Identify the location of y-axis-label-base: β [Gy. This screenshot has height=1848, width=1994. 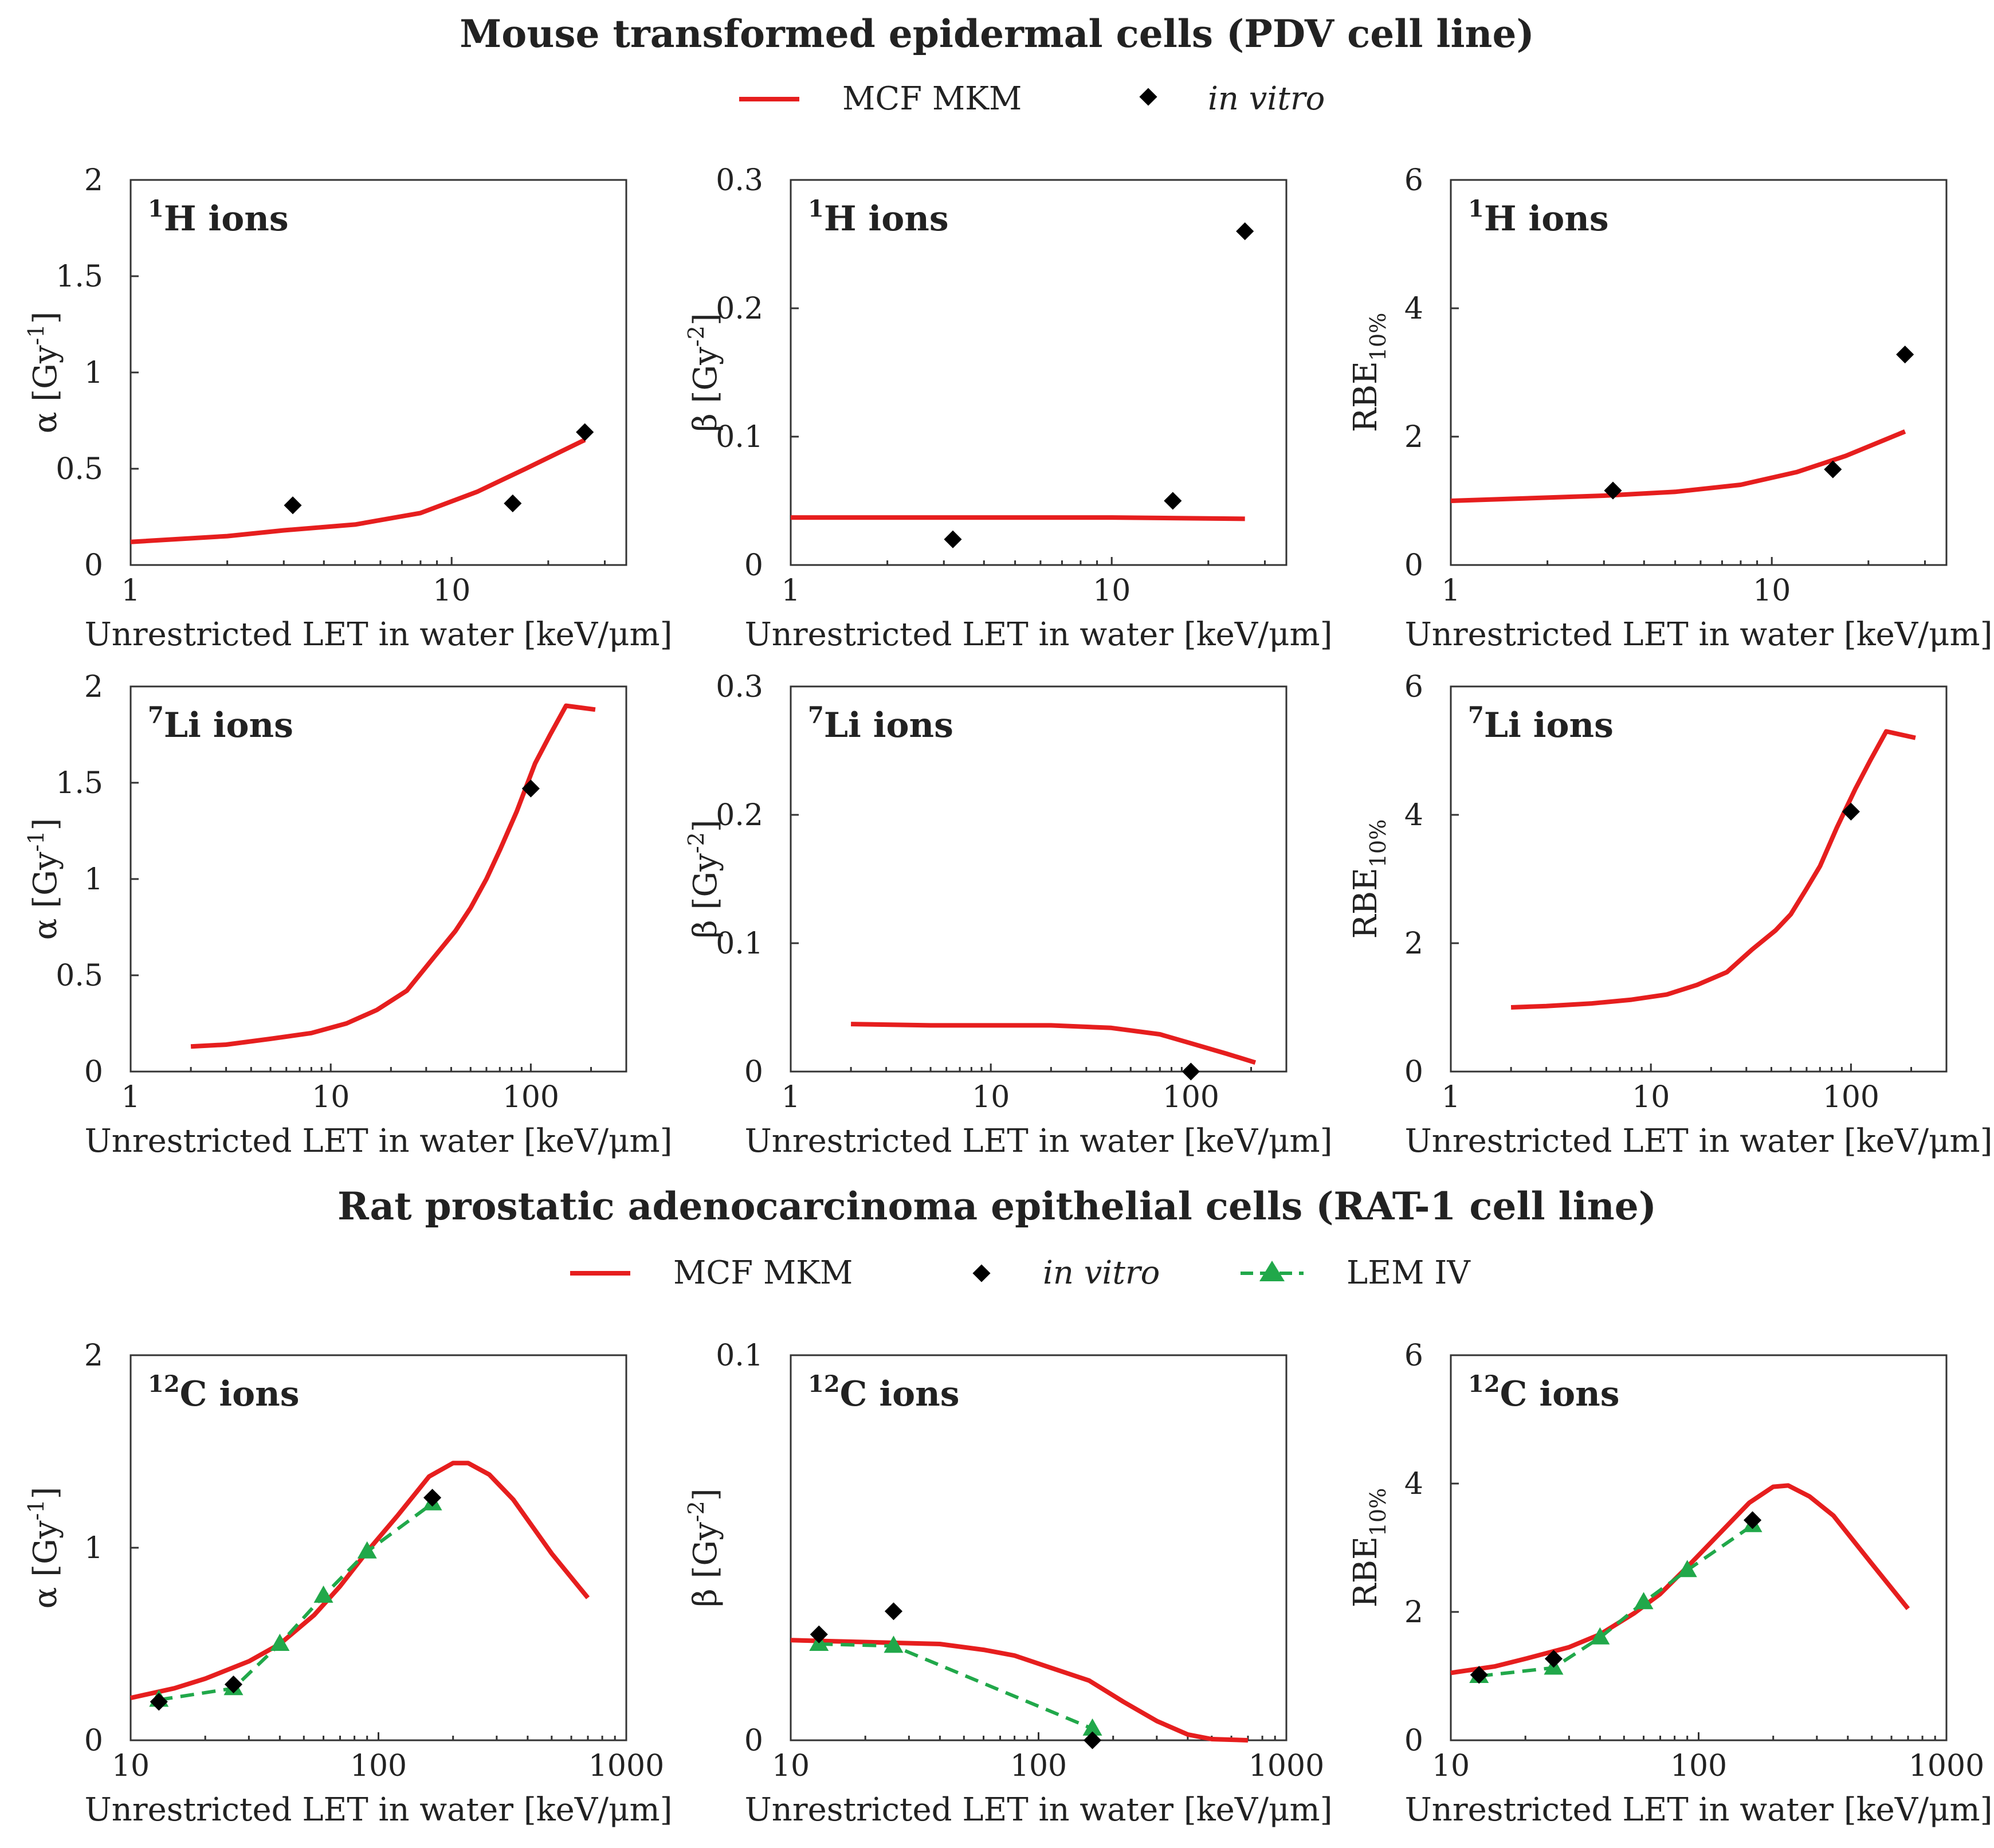
(705, 896).